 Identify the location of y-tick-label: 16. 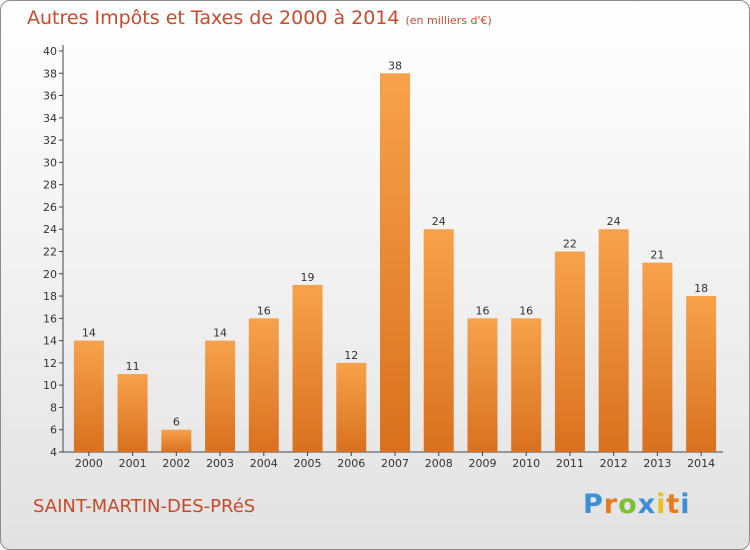
(50, 318).